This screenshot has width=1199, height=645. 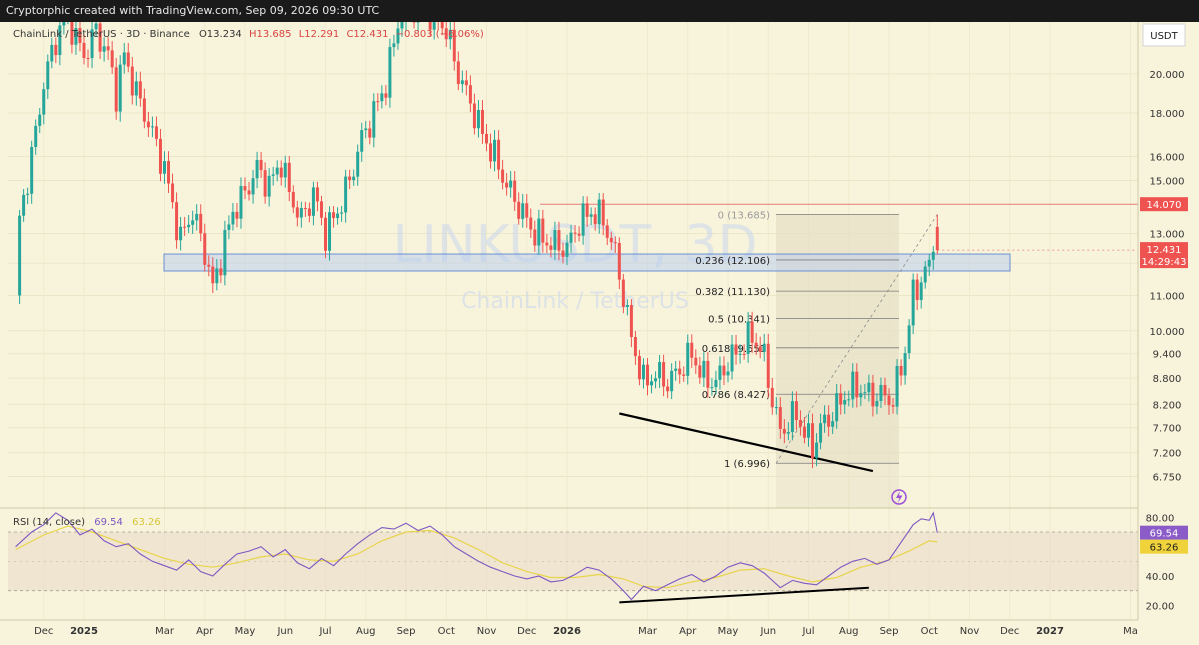 I want to click on open-value: O13.234, so click(x=220, y=34).